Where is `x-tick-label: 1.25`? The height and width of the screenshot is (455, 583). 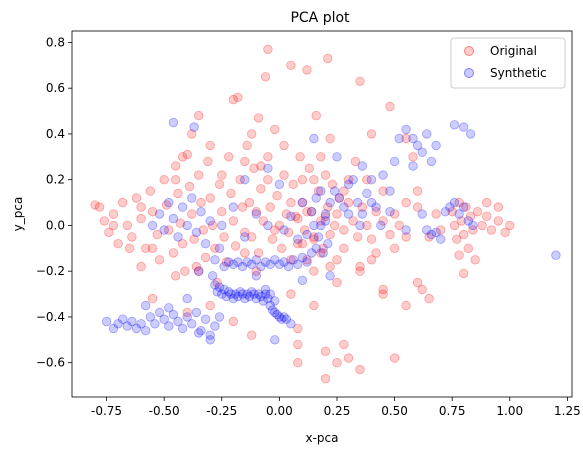
x-tick-label: 1.25 is located at coordinates (567, 411).